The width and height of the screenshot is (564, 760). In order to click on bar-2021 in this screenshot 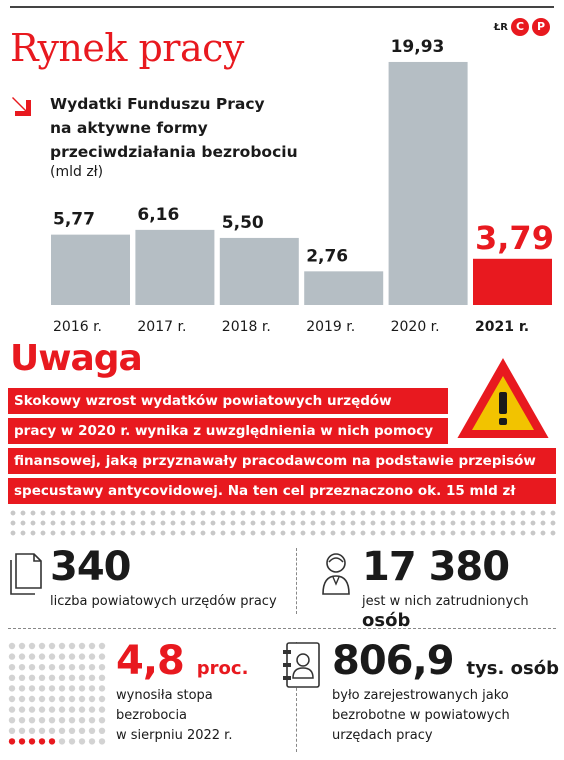, I will do `click(512, 281)`.